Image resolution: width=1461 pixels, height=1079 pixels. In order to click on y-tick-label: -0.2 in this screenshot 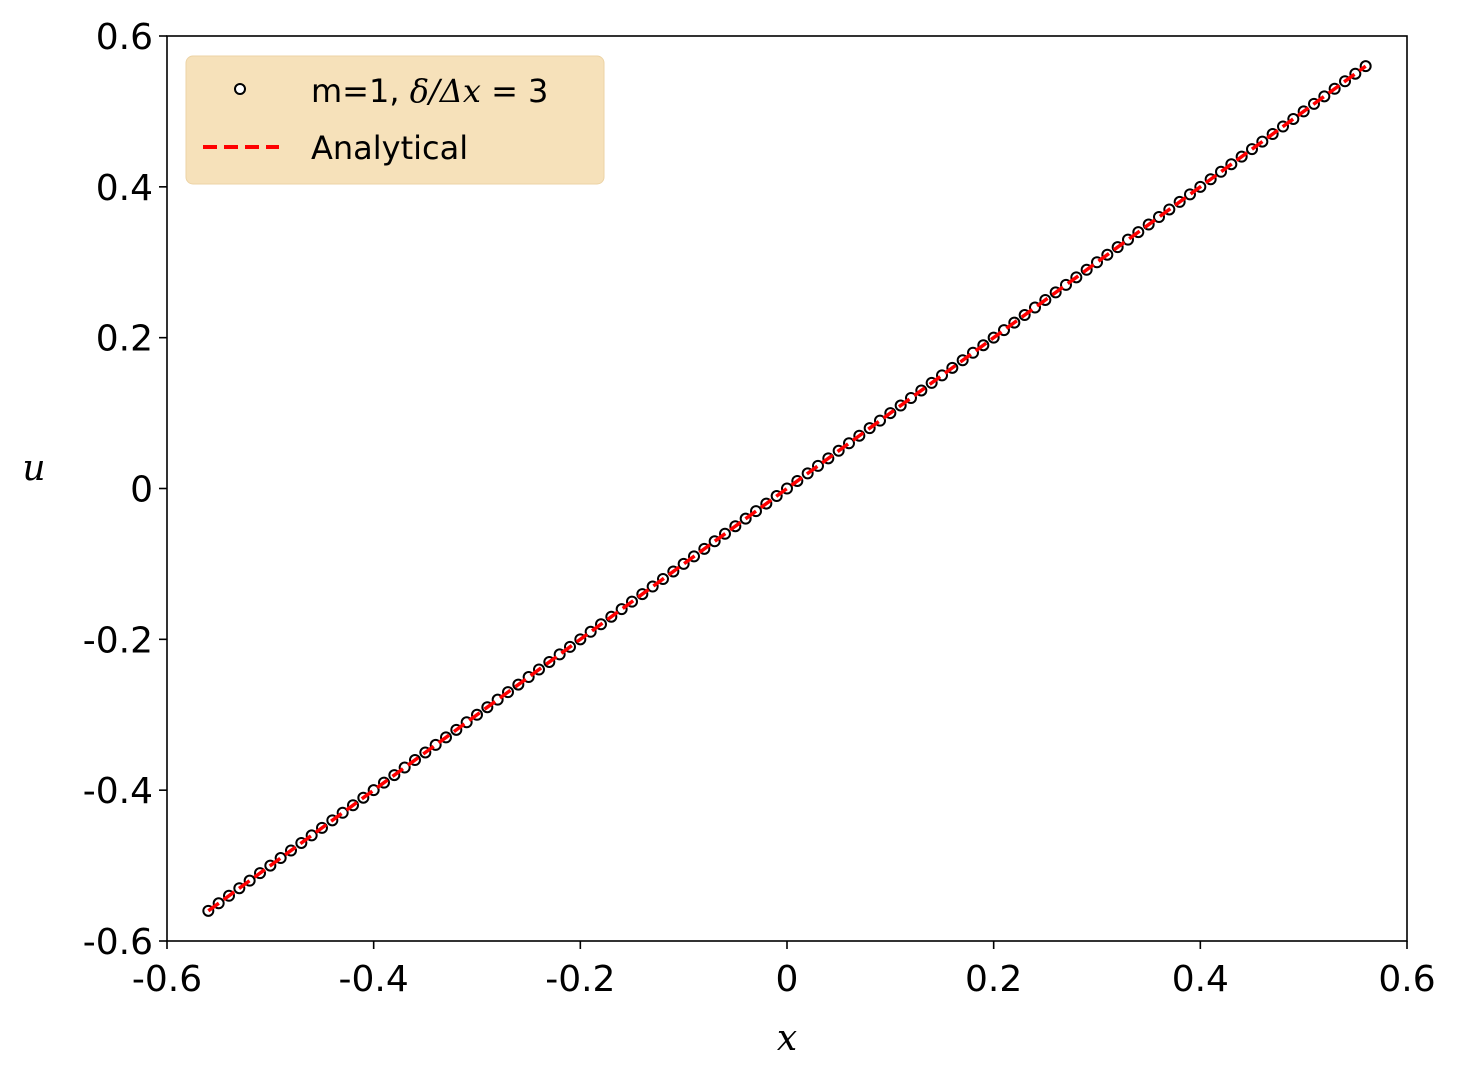, I will do `click(118, 640)`.